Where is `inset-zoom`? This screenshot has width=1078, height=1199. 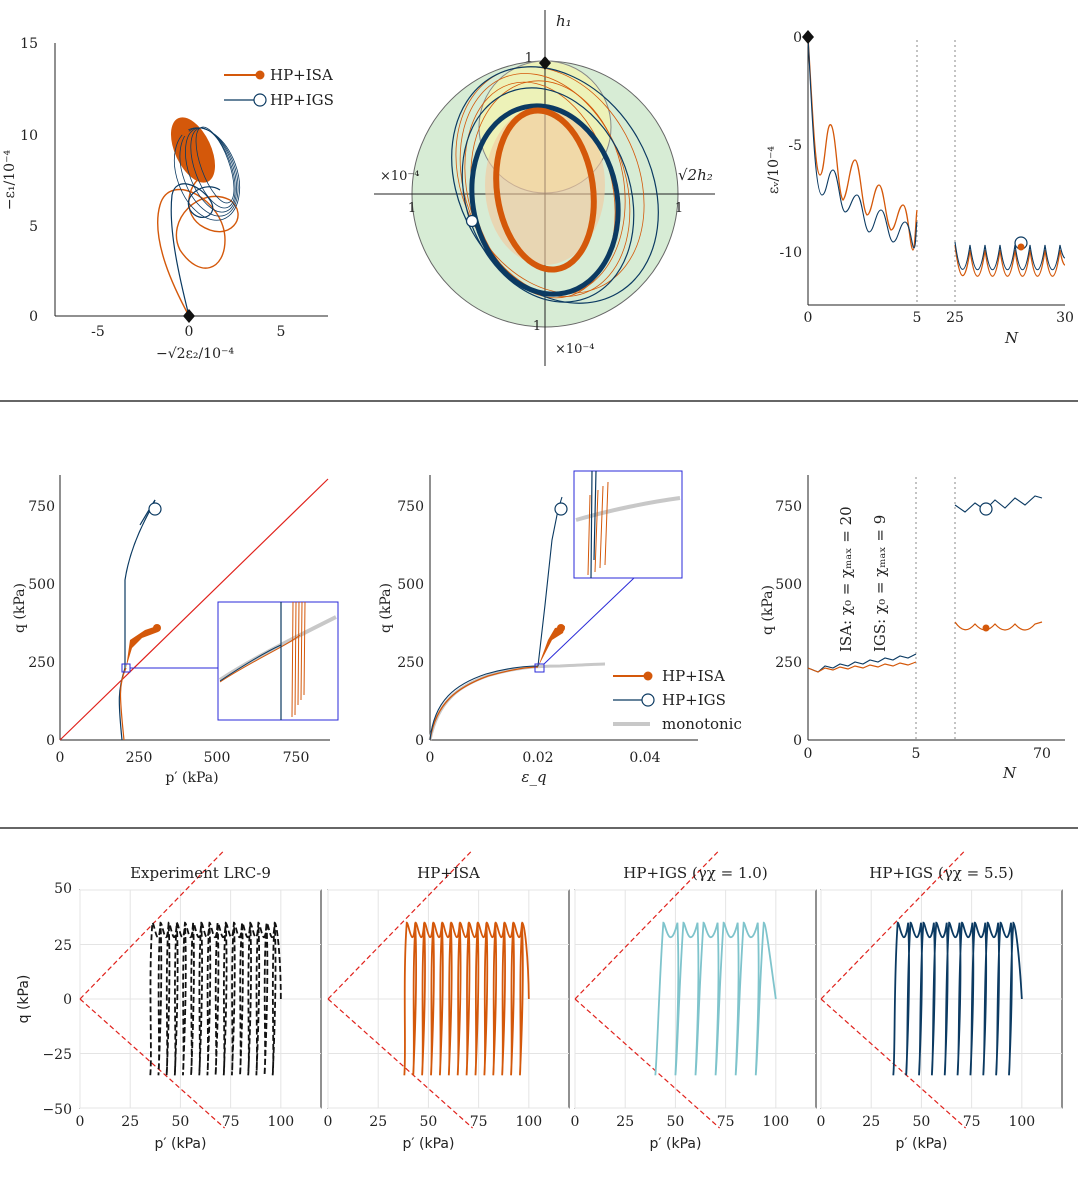 inset-zoom is located at coordinates (628, 524).